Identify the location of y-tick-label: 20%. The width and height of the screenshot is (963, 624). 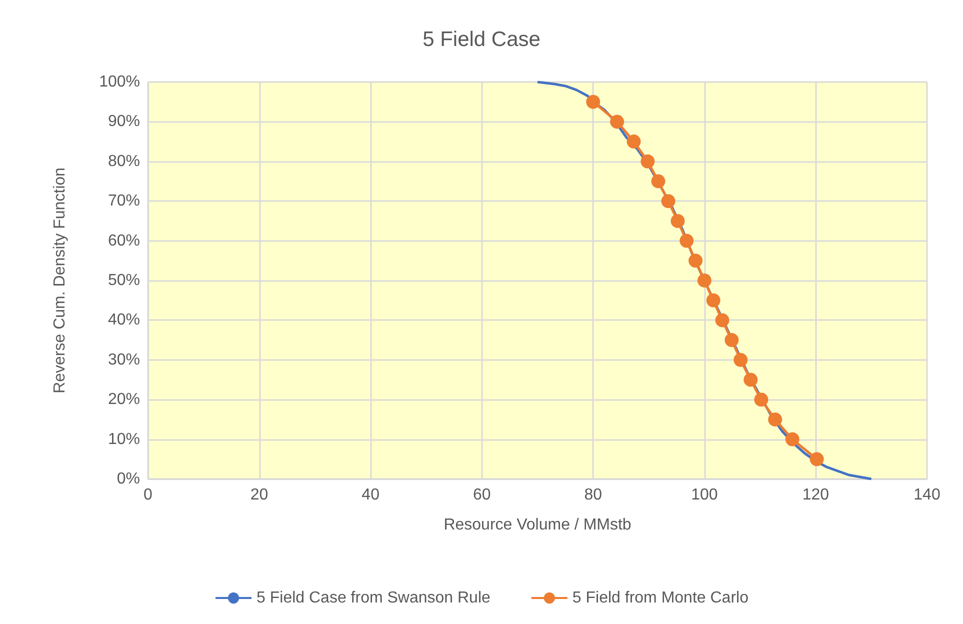
(124, 399).